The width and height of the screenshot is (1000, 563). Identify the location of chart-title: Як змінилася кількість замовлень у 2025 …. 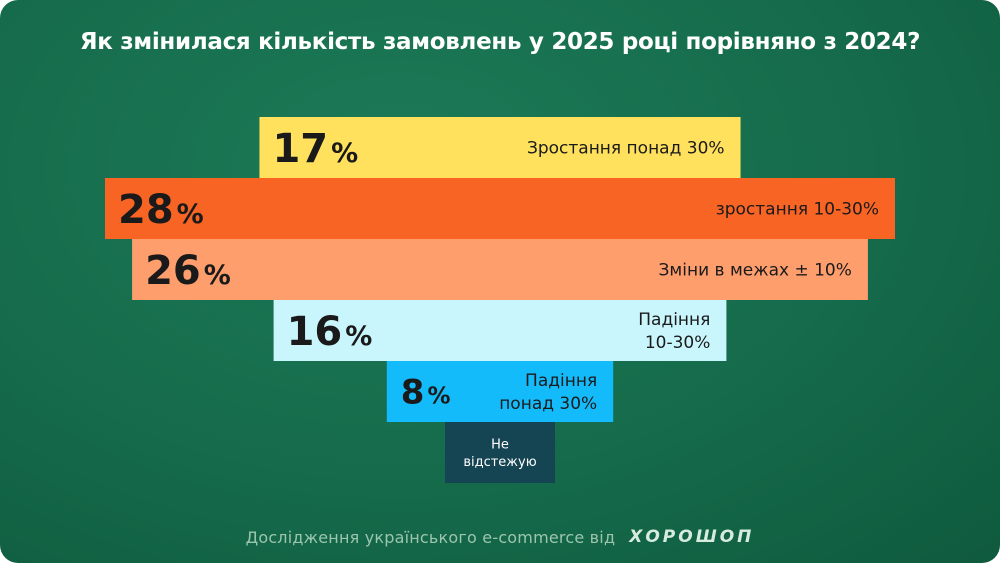
(500, 42).